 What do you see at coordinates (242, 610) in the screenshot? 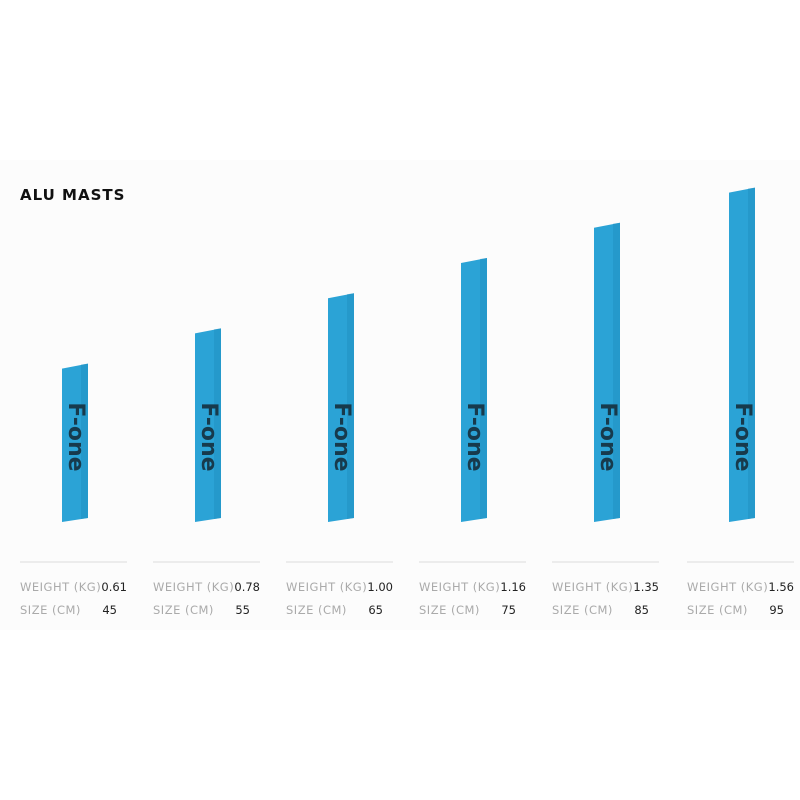
I see `size-value: 55` at bounding box center [242, 610].